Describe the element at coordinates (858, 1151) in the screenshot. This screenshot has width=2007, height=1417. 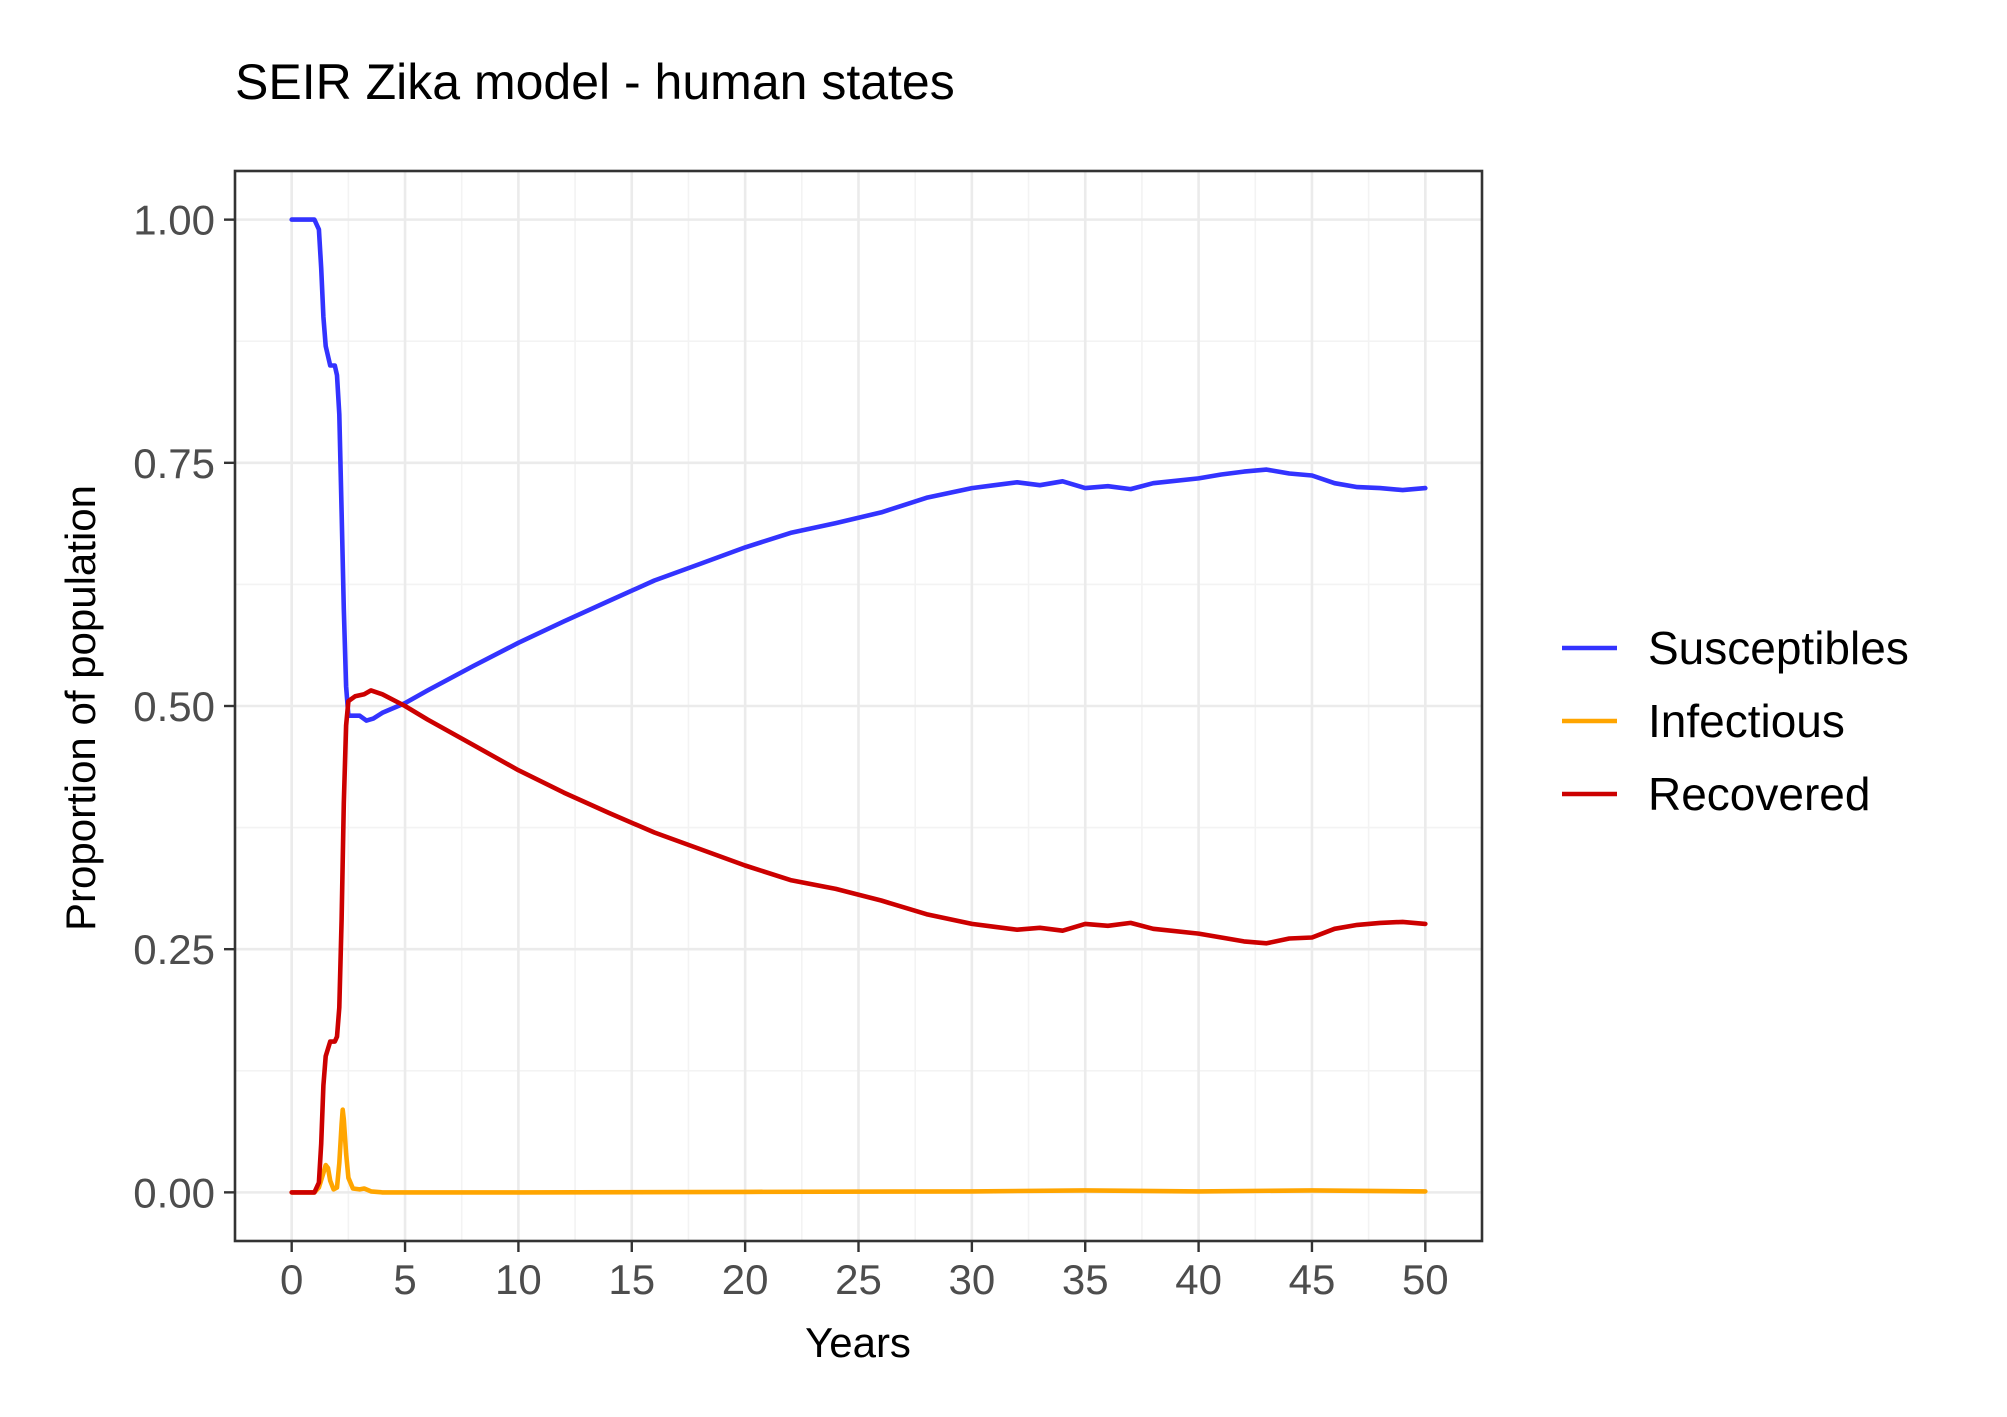
I see `series-line-infectious` at that location.